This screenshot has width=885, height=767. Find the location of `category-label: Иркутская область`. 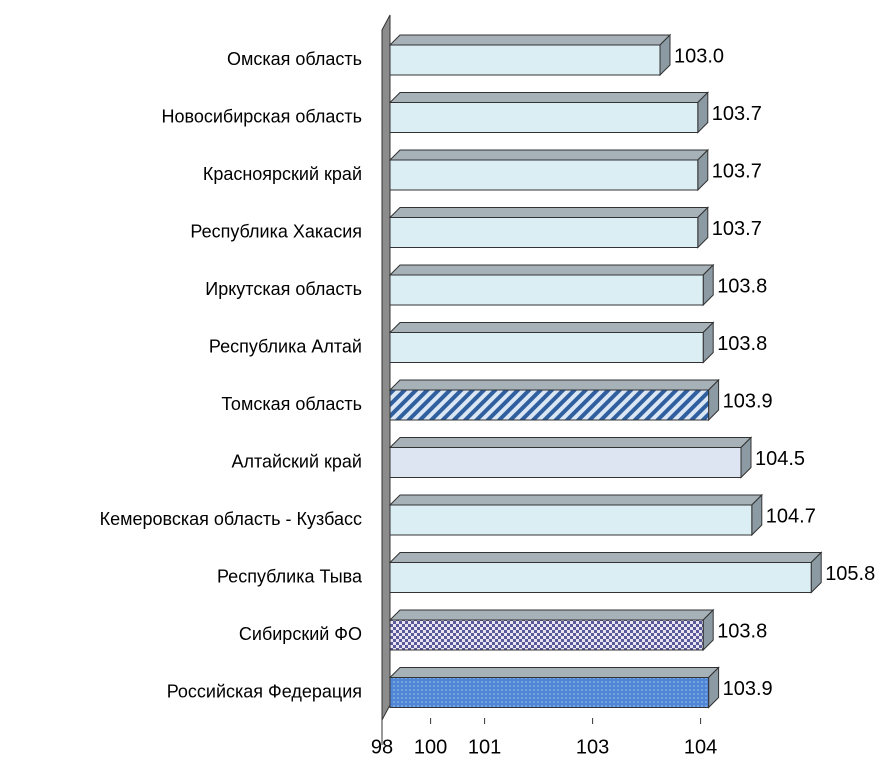

category-label: Иркутская область is located at coordinates (283, 289).